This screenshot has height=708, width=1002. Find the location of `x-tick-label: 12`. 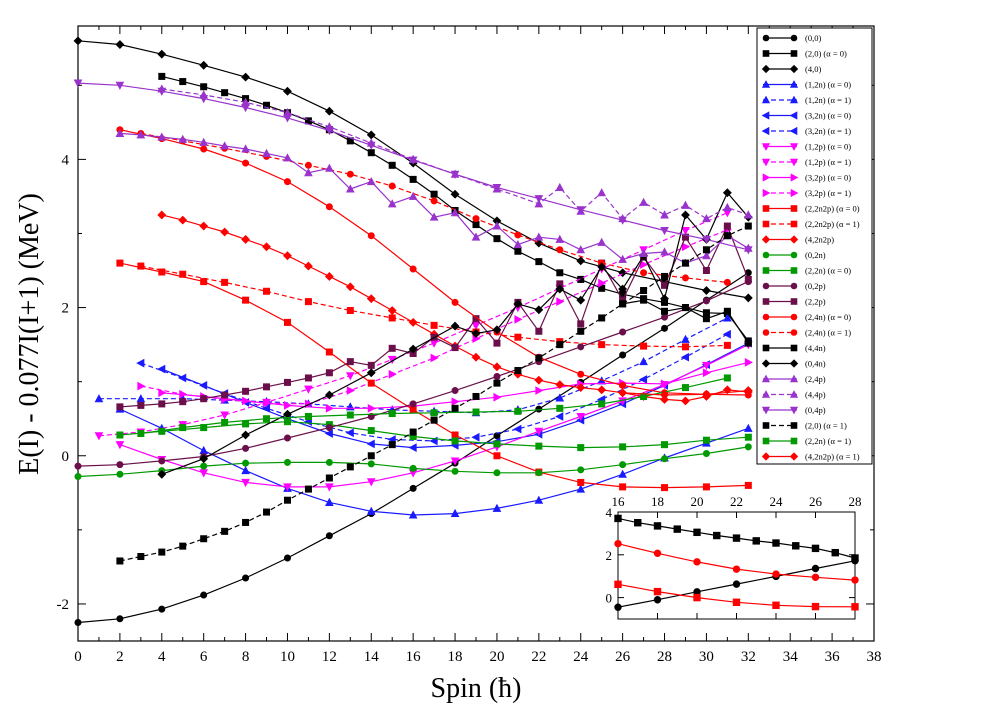

x-tick-label: 12 is located at coordinates (329, 657).